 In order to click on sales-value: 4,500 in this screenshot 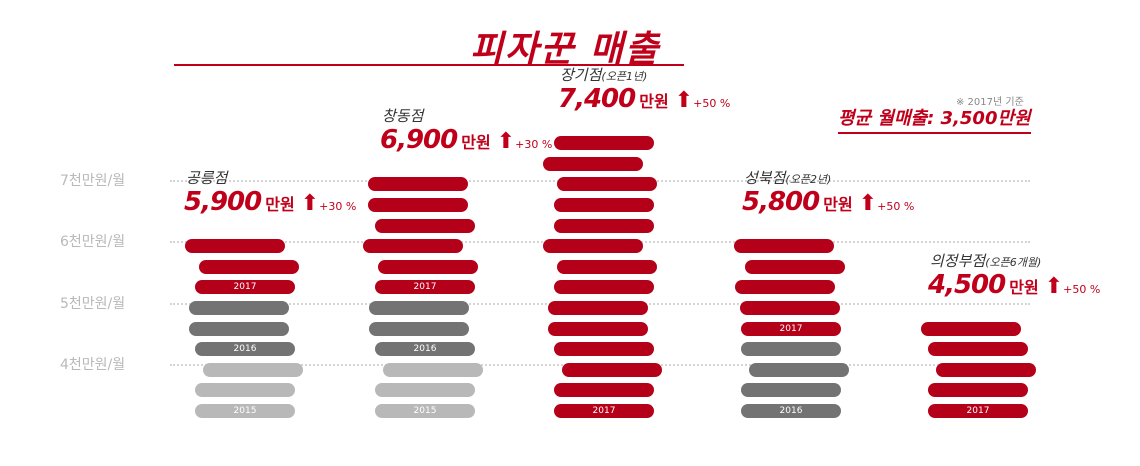, I will do `click(967, 284)`.